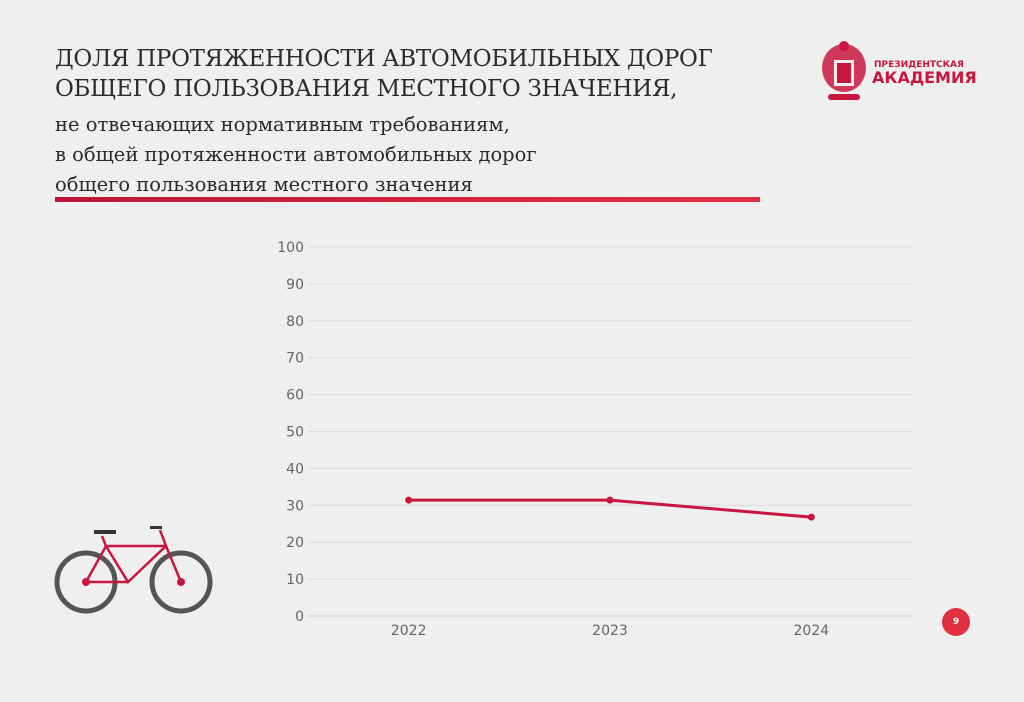 The image size is (1024, 702). I want to click on y-tick-label: 100, so click(290, 248).